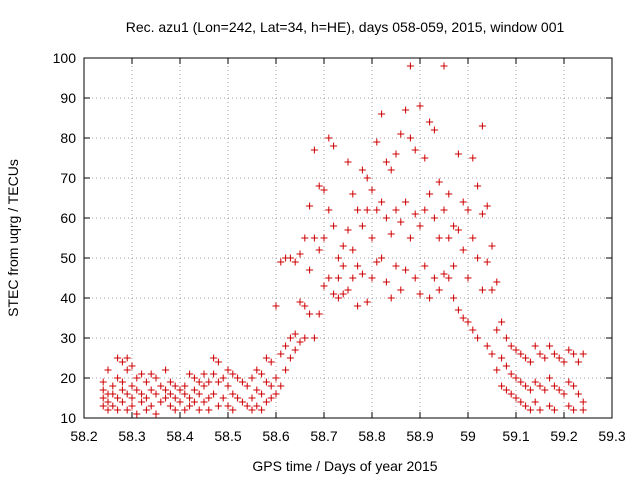  I want to click on y-axis-label: STEC from uqrg / TECUs, so click(13, 238).